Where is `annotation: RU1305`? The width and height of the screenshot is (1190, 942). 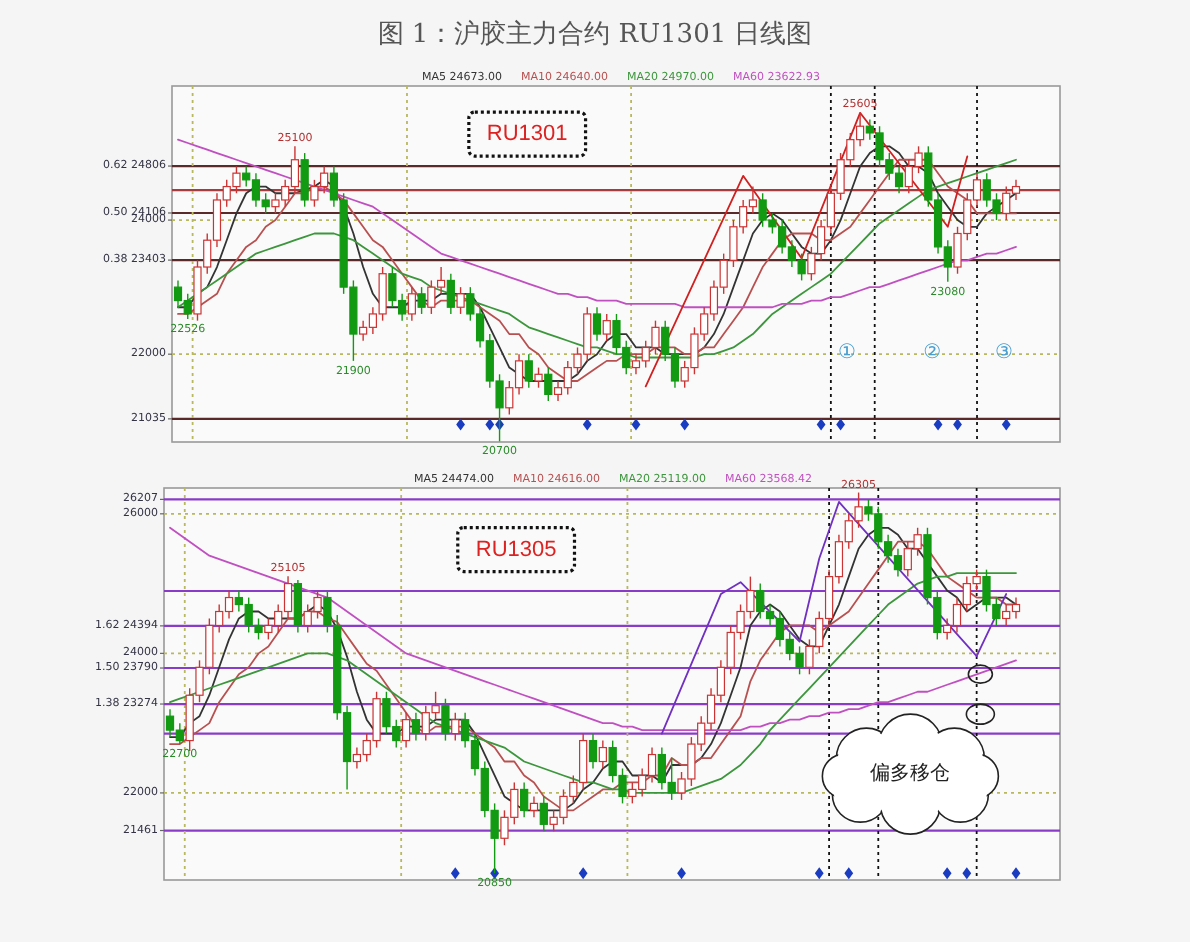
annotation: RU1305 is located at coordinates (516, 549).